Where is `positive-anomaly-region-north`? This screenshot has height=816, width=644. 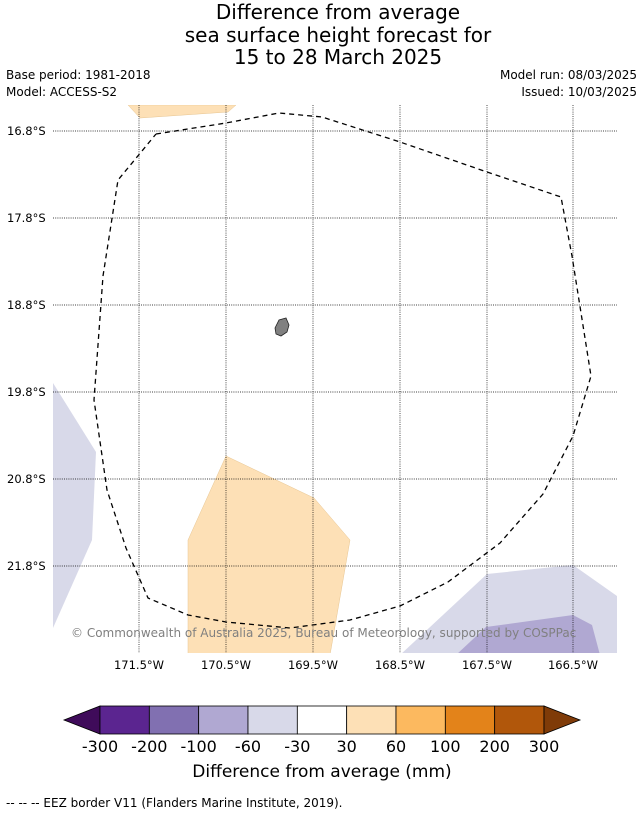 positive-anomaly-region-north is located at coordinates (182, 112).